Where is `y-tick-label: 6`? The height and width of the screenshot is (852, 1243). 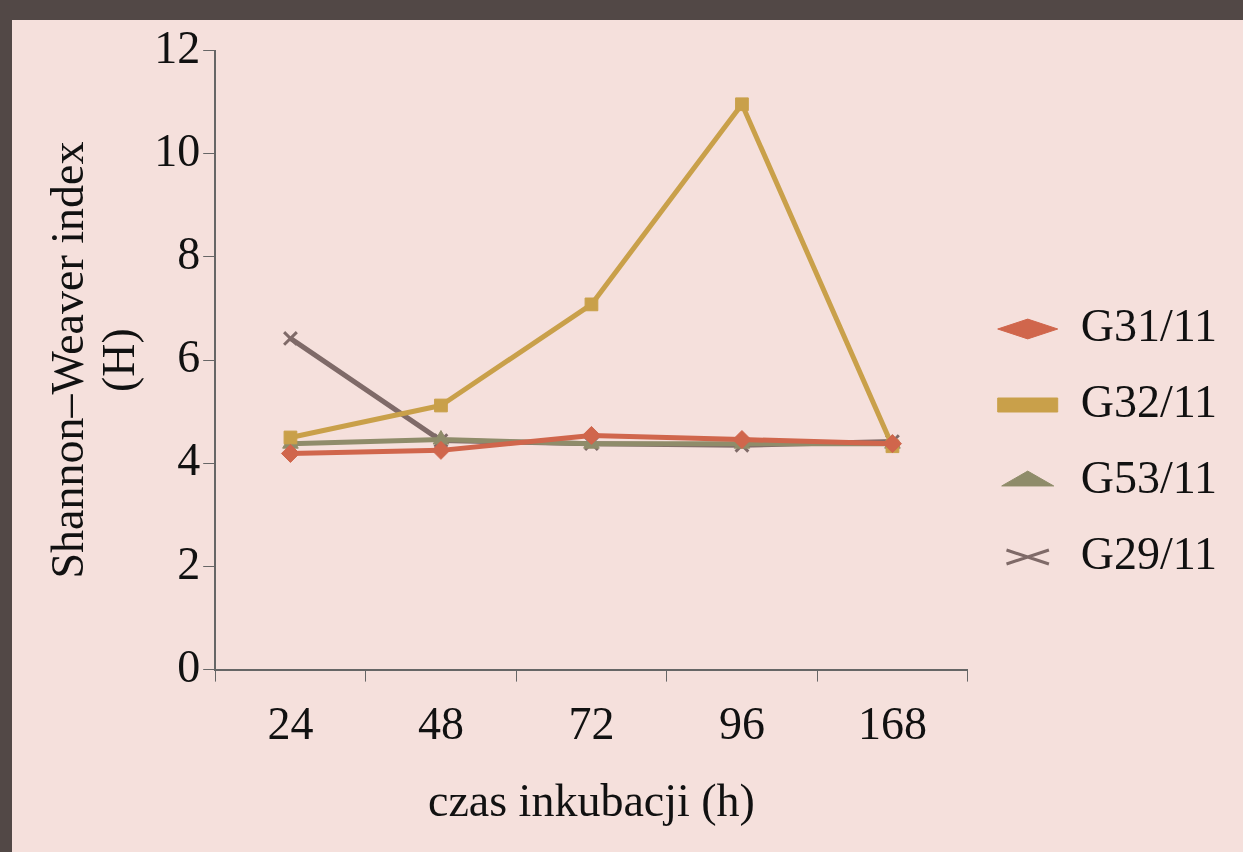 y-tick-label: 6 is located at coordinates (189, 357).